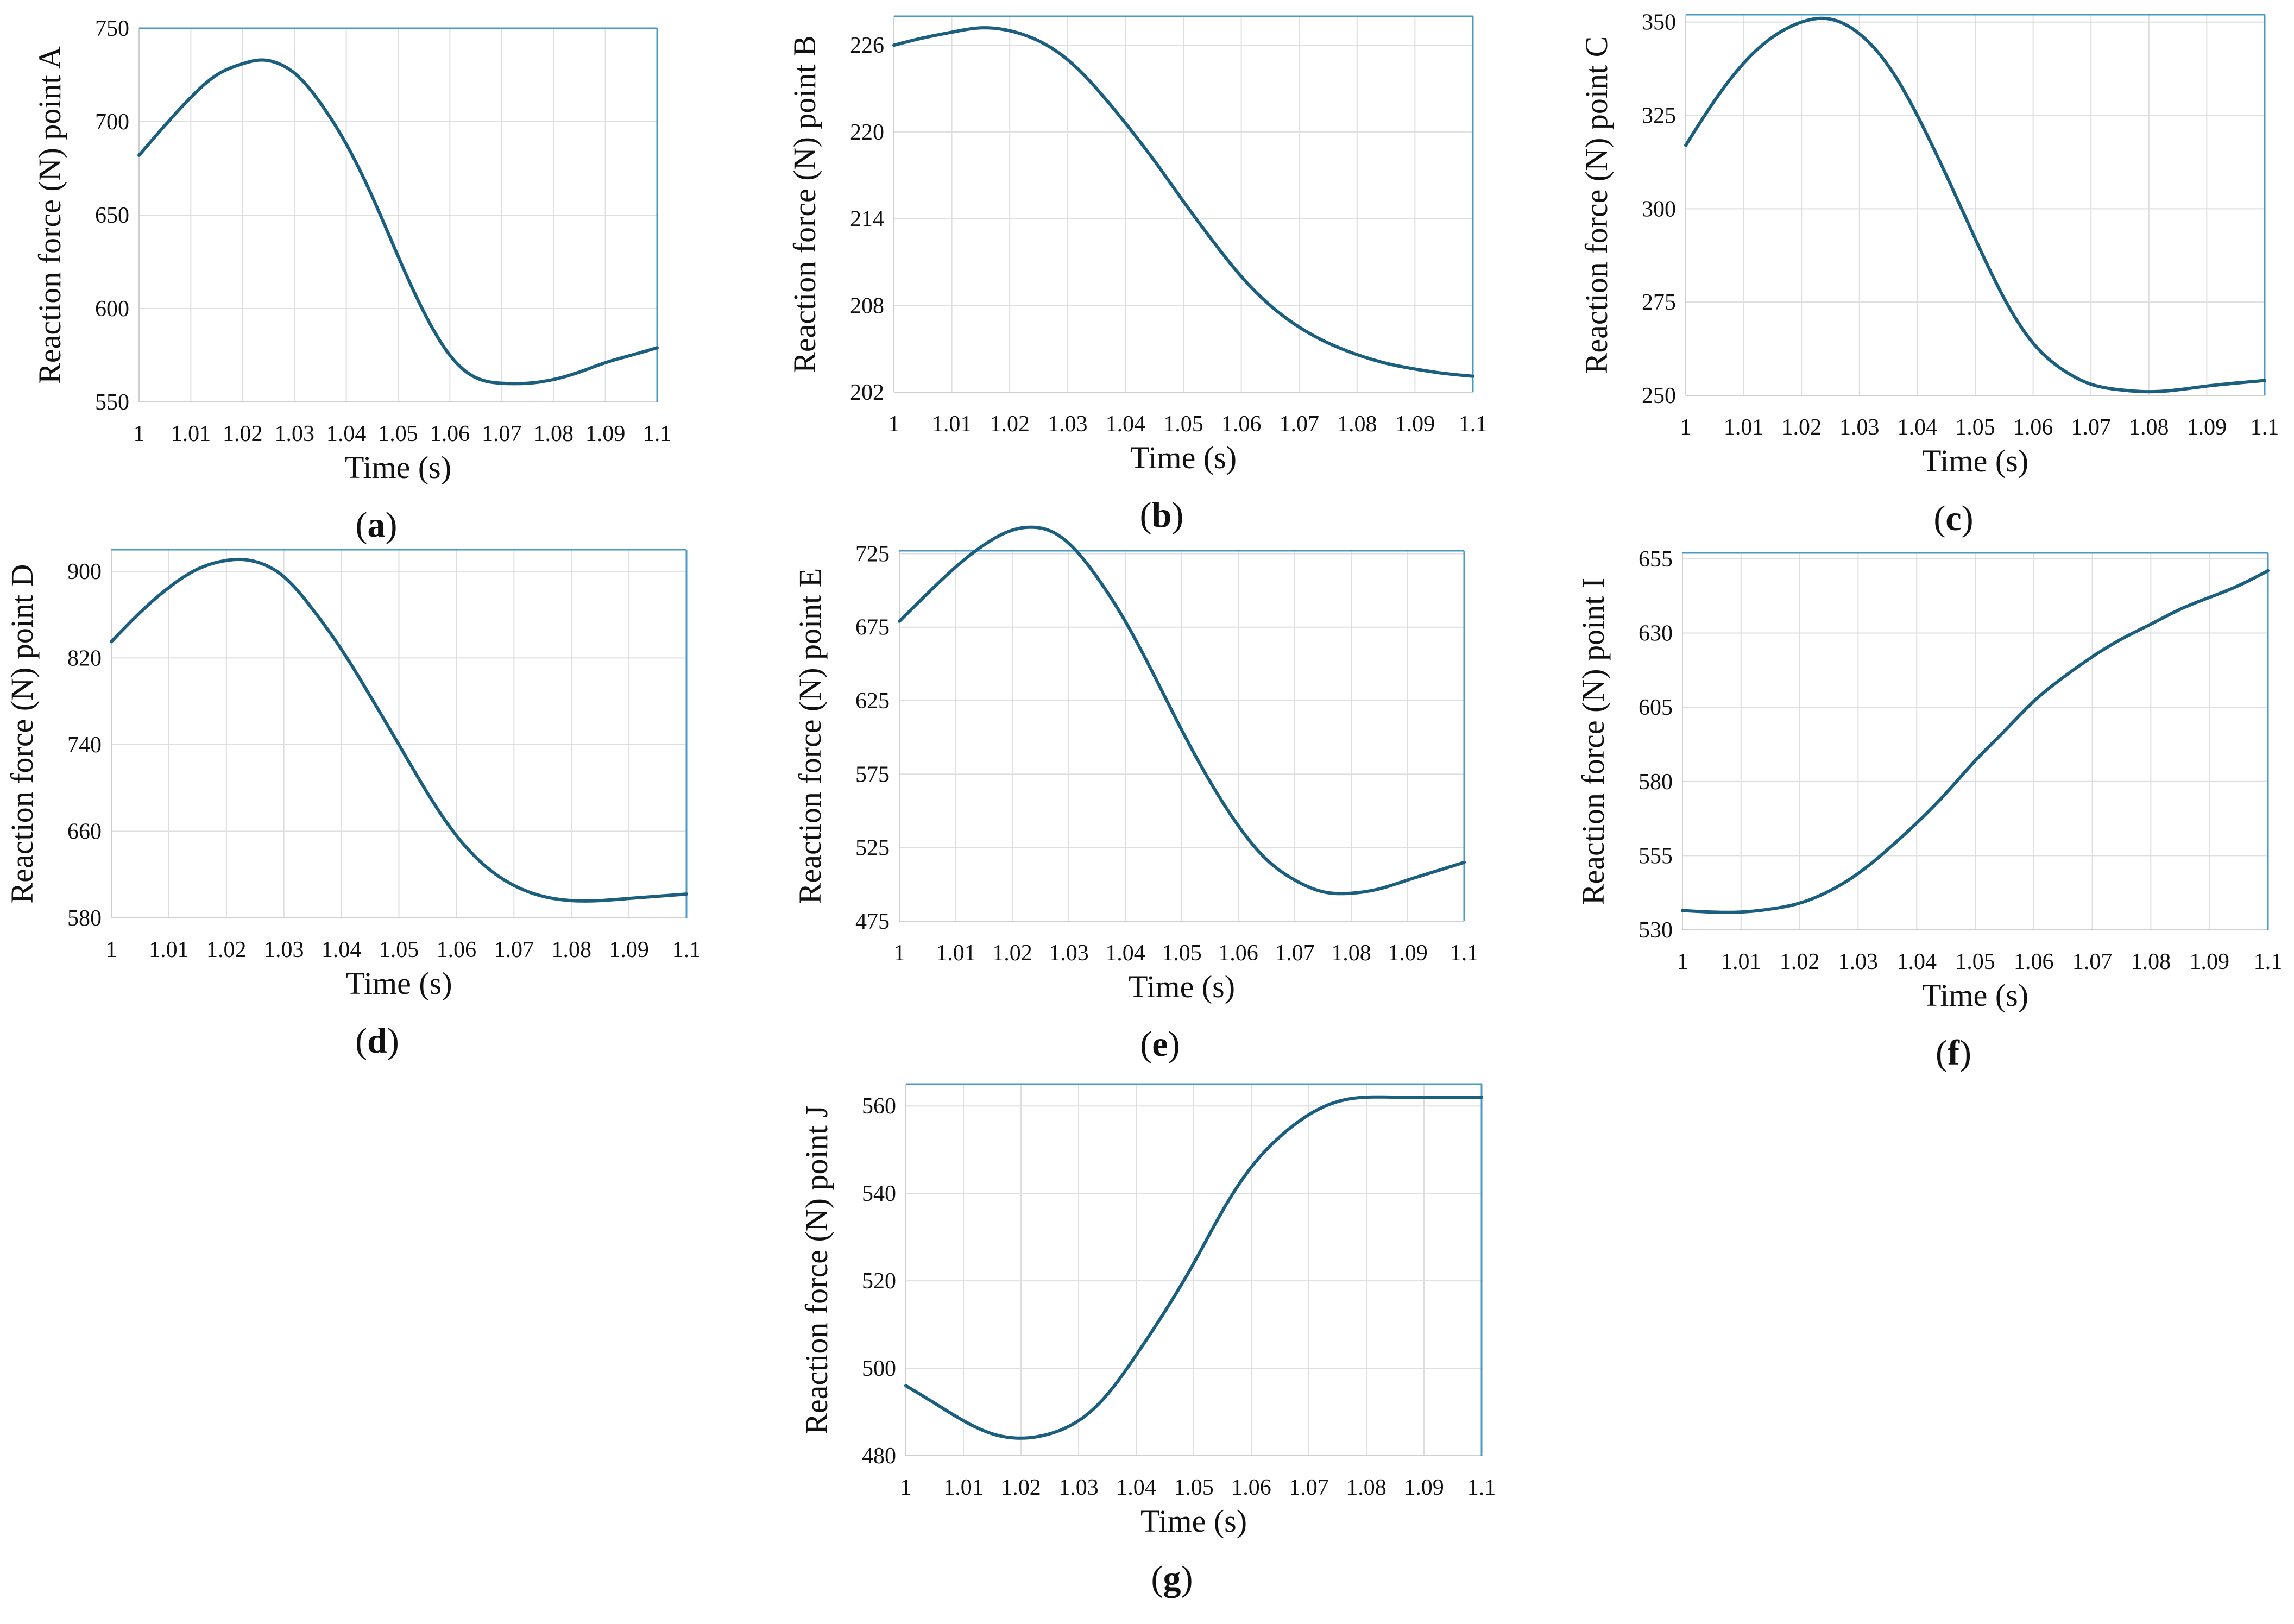 This screenshot has width=2294, height=1624. Describe the element at coordinates (112, 402) in the screenshot. I see `y-tick-label: 550` at that location.